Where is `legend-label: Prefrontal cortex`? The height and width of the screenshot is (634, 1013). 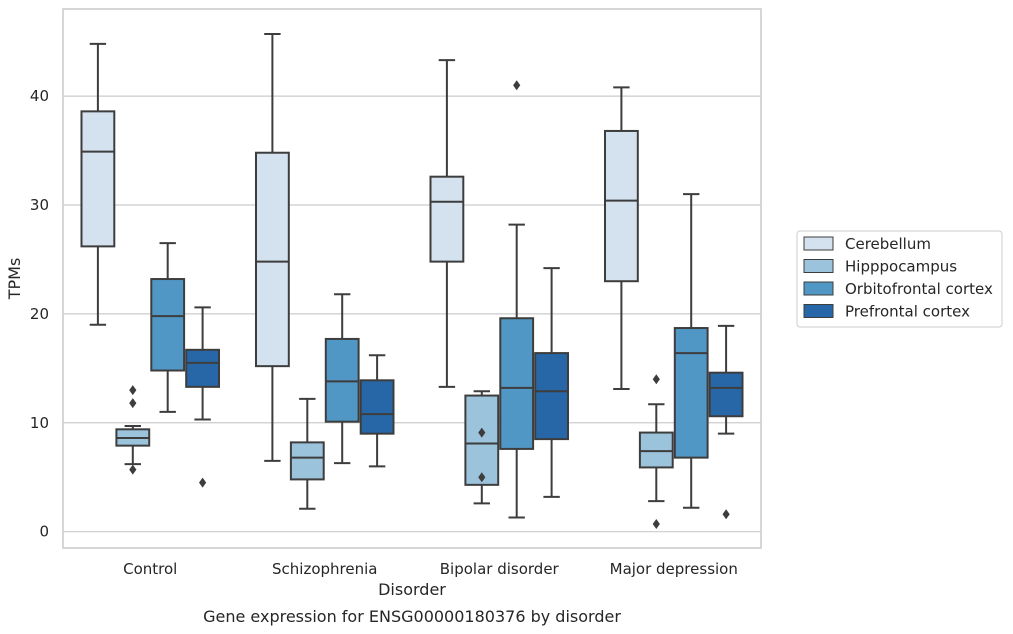
legend-label: Prefrontal cortex is located at coordinates (907, 312).